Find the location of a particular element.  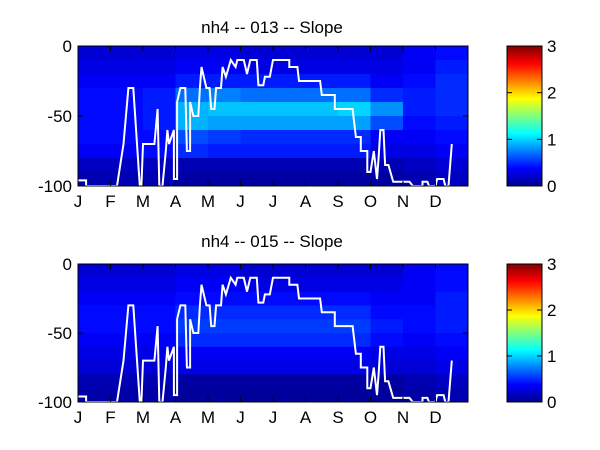

chart-title: nh4 -- 015 -- Slope is located at coordinates (272, 241).